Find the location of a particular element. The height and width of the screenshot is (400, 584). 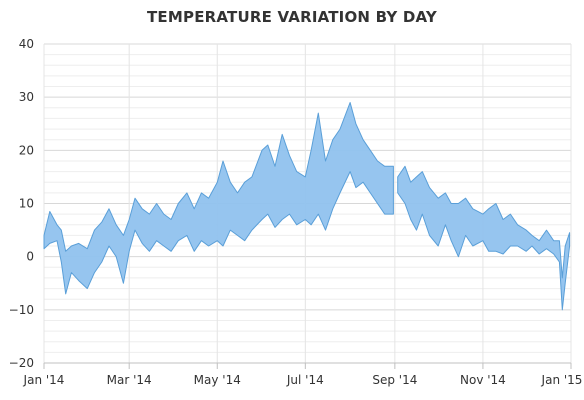

x-tick-label: May '14 is located at coordinates (217, 380).